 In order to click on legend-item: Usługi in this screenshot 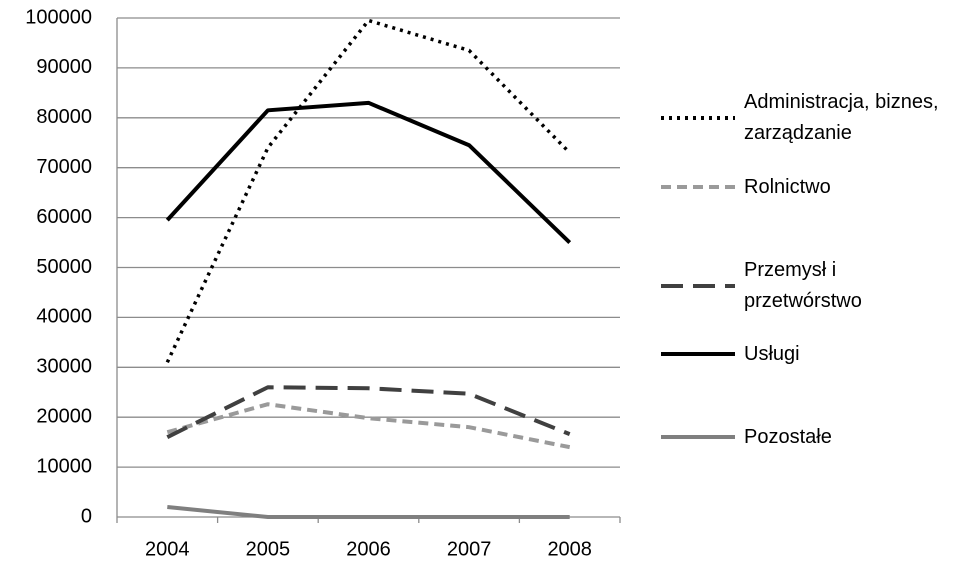, I will do `click(802, 354)`.